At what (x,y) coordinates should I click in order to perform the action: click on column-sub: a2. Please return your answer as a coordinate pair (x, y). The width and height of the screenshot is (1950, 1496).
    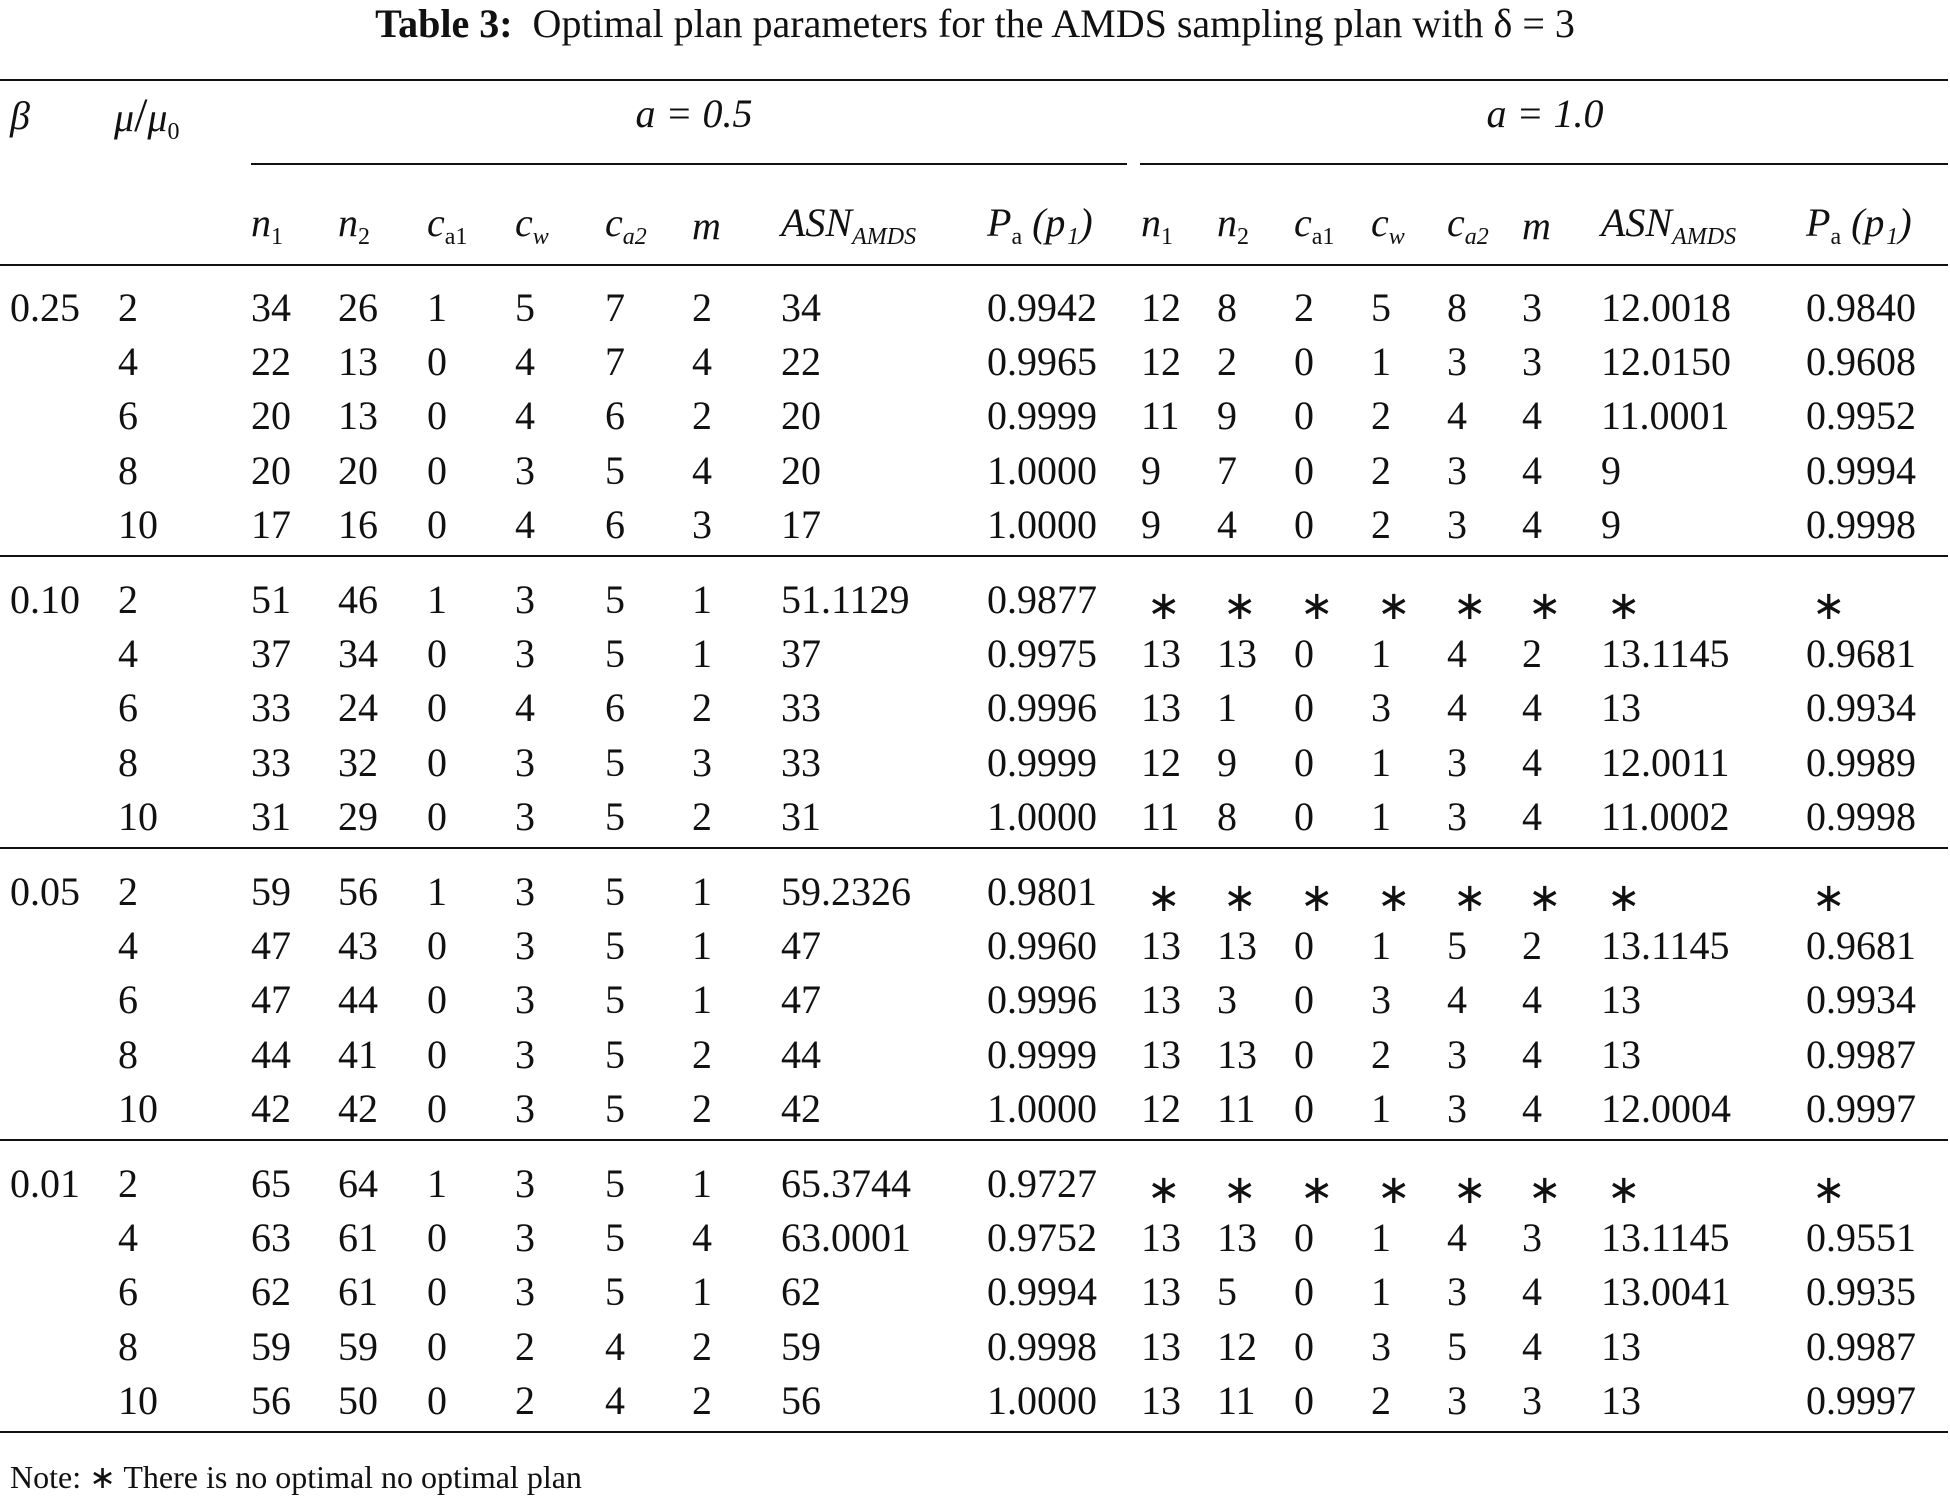
    Looking at the image, I should click on (1476, 237).